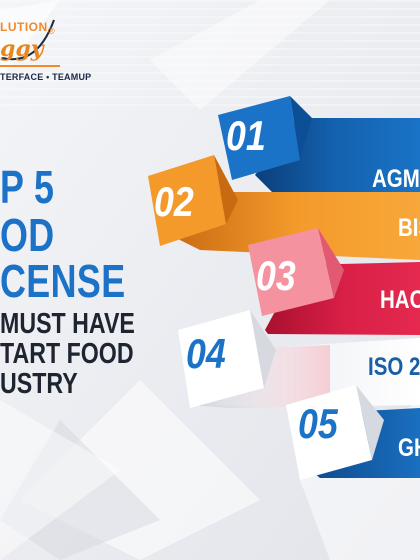 The height and width of the screenshot is (560, 420). I want to click on badge-02-fold, so click(226, 189).